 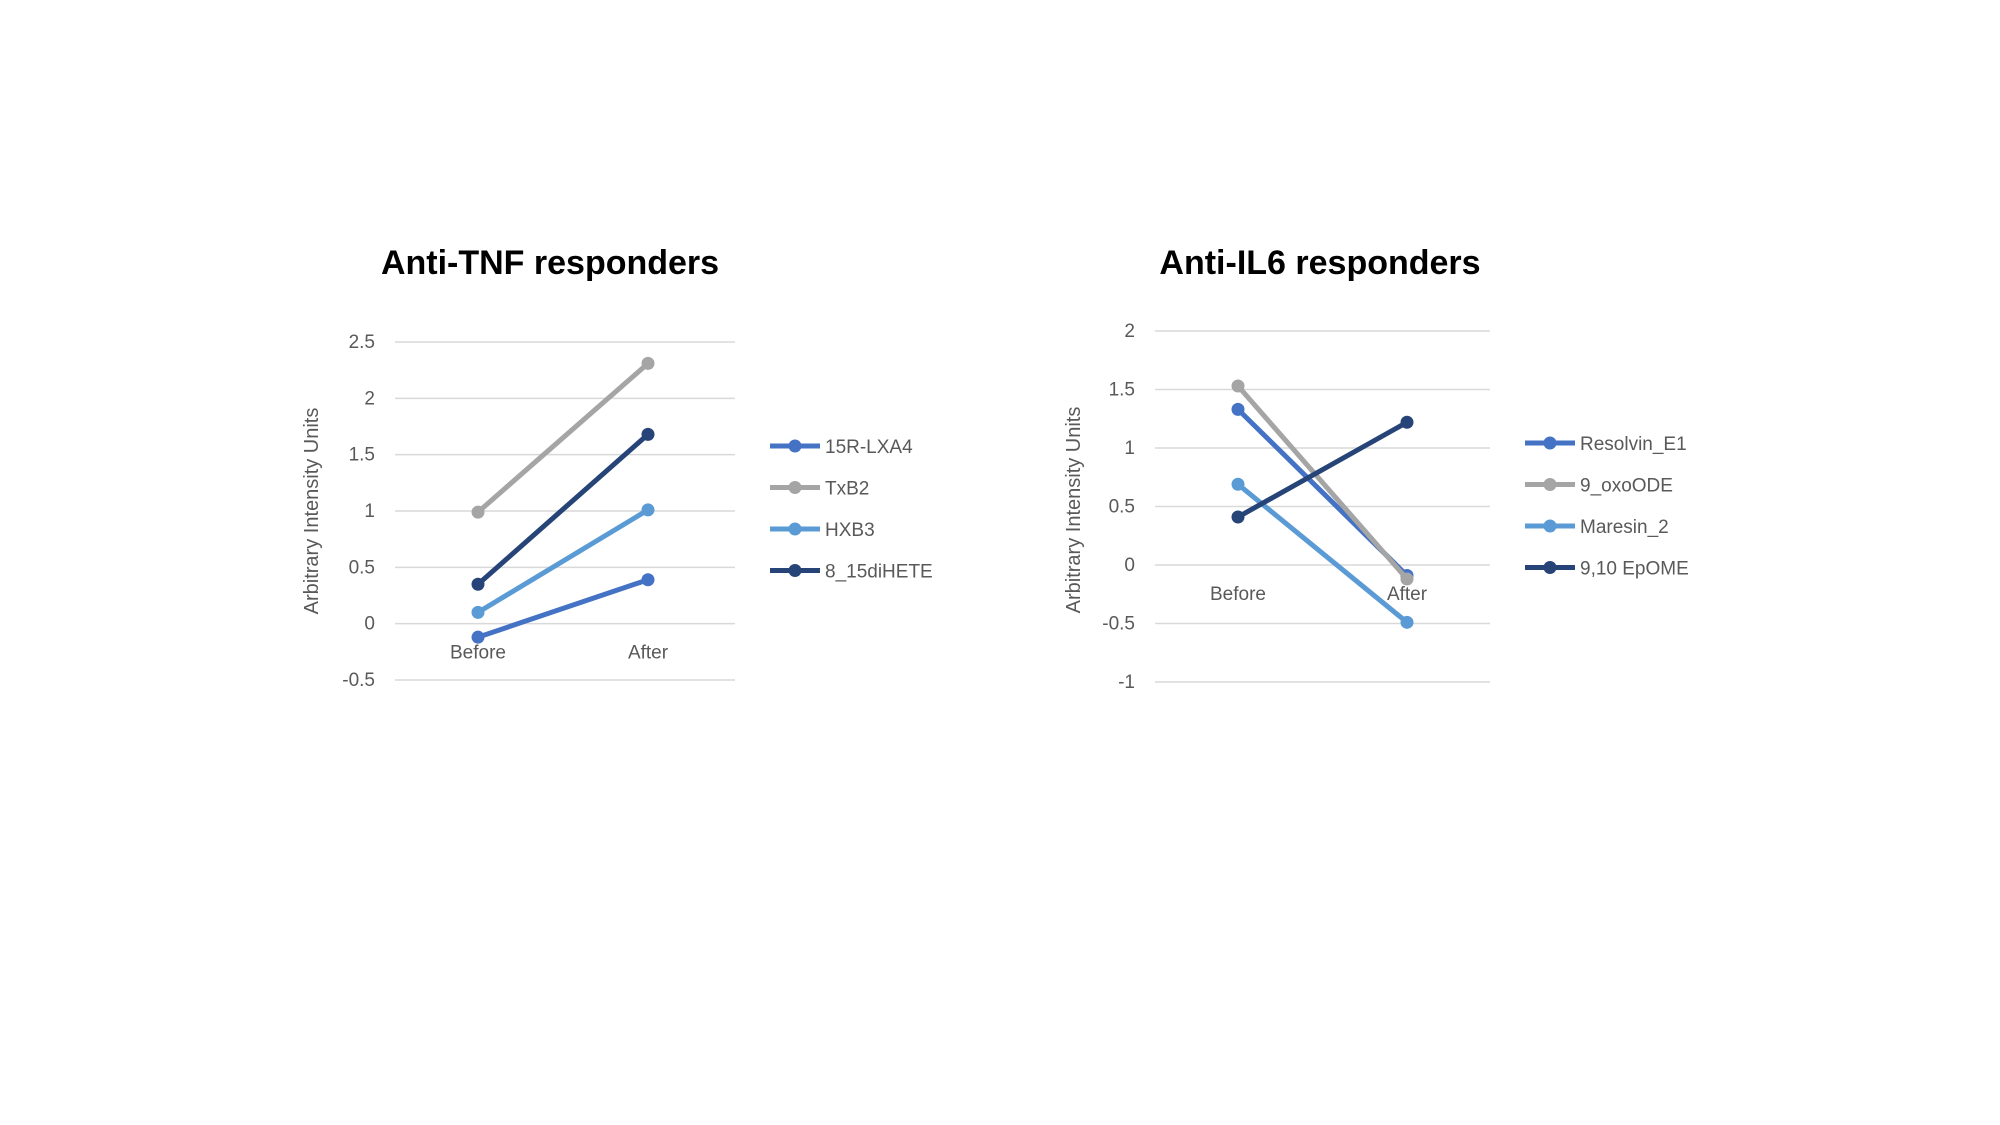 I want to click on legend-label: Resolvin_E1, so click(x=1633, y=444).